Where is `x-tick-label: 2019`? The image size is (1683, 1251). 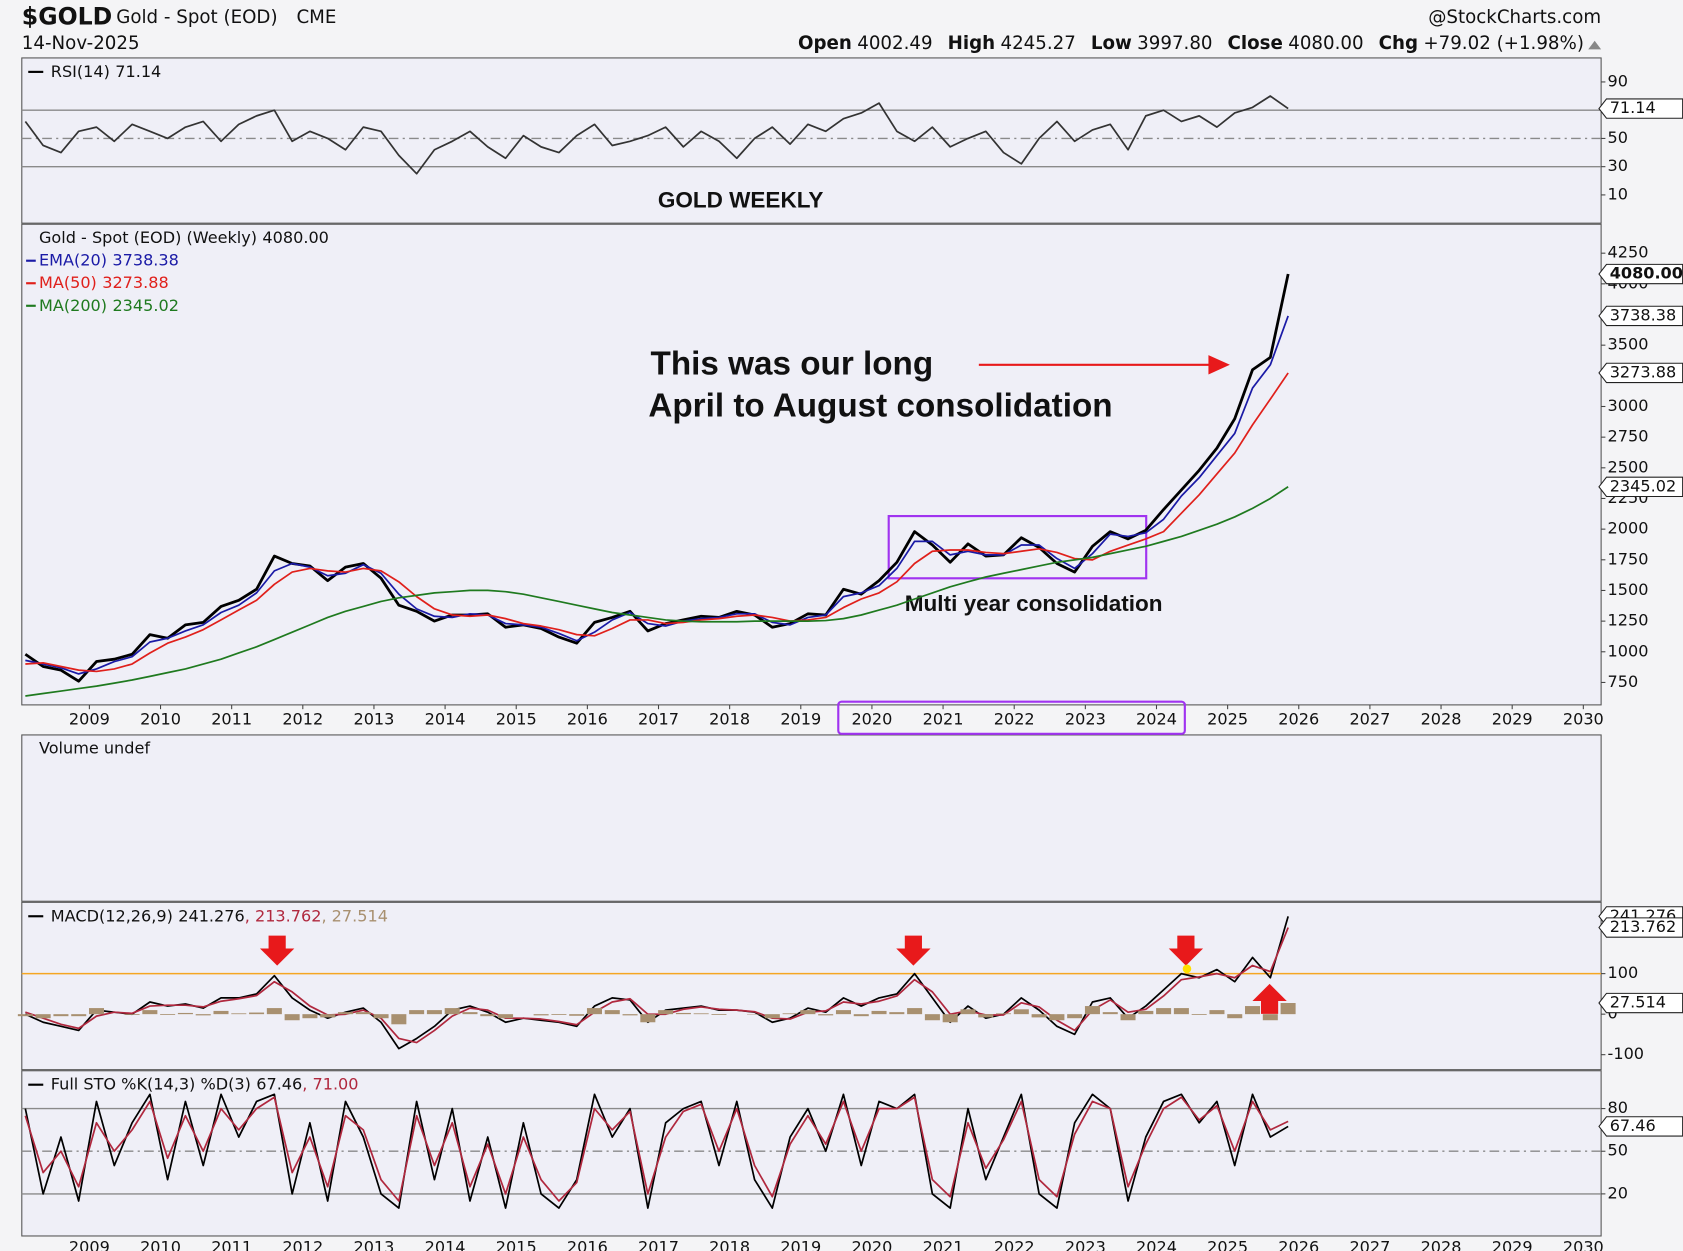 x-tick-label: 2019 is located at coordinates (800, 718).